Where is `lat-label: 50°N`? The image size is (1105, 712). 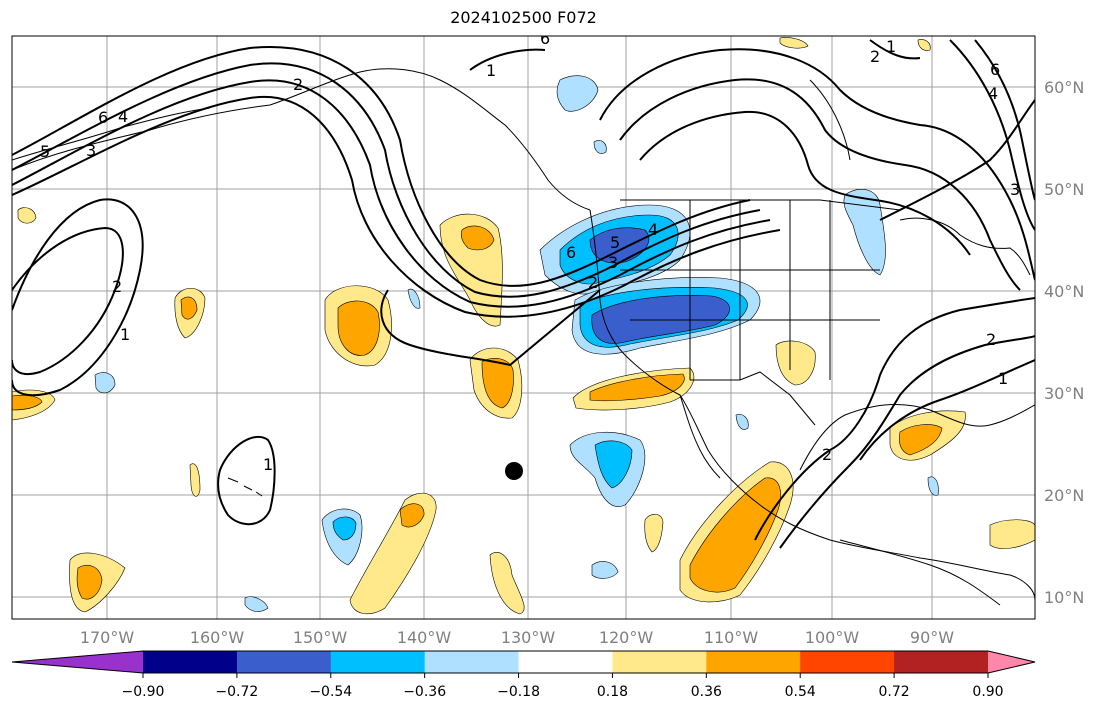
lat-label: 50°N is located at coordinates (1064, 189).